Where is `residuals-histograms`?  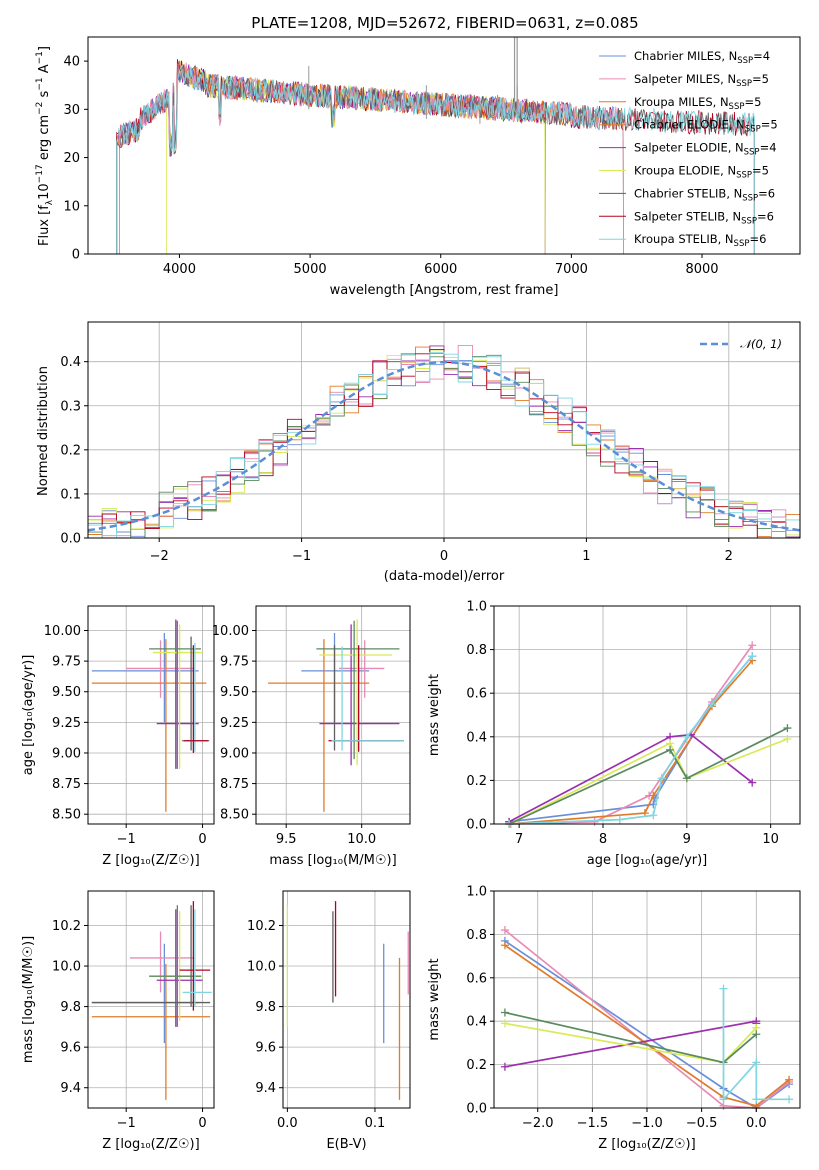 residuals-histograms is located at coordinates (444, 441).